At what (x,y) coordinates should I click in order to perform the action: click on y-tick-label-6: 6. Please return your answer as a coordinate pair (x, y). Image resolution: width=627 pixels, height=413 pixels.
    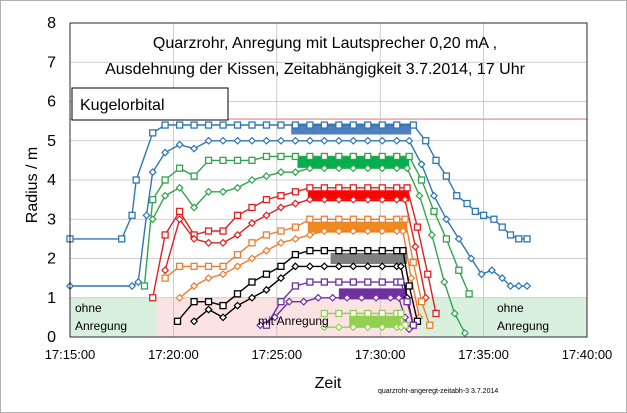
    Looking at the image, I should click on (51, 102).